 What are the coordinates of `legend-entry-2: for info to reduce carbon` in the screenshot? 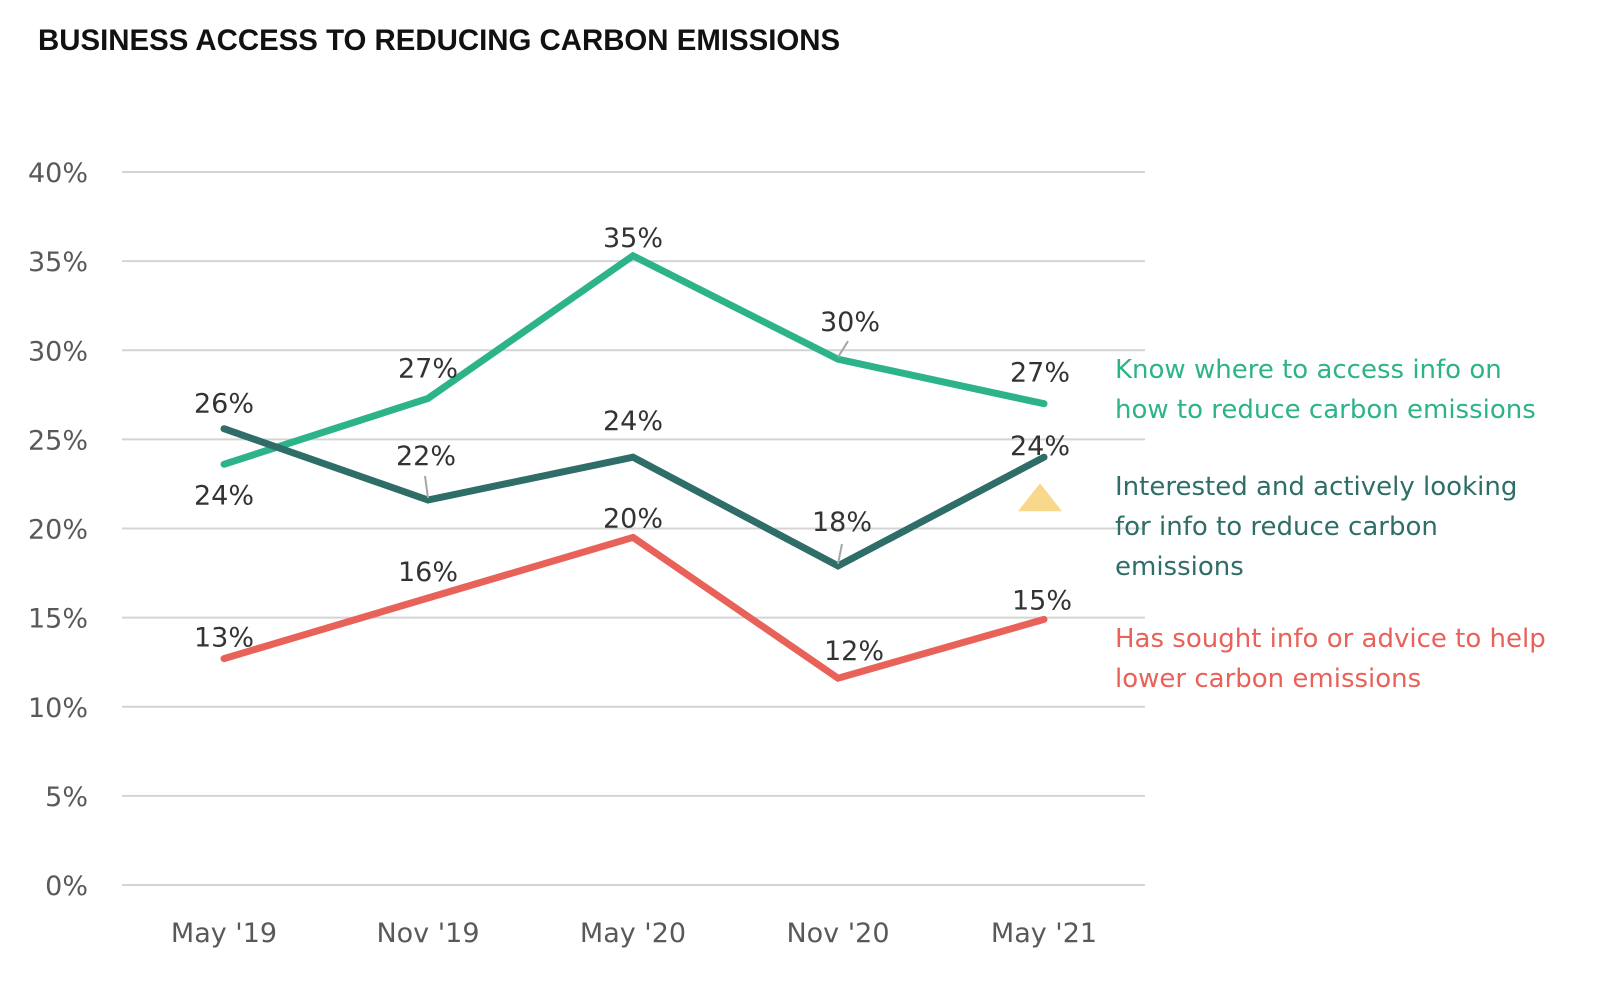 It's located at (1276, 527).